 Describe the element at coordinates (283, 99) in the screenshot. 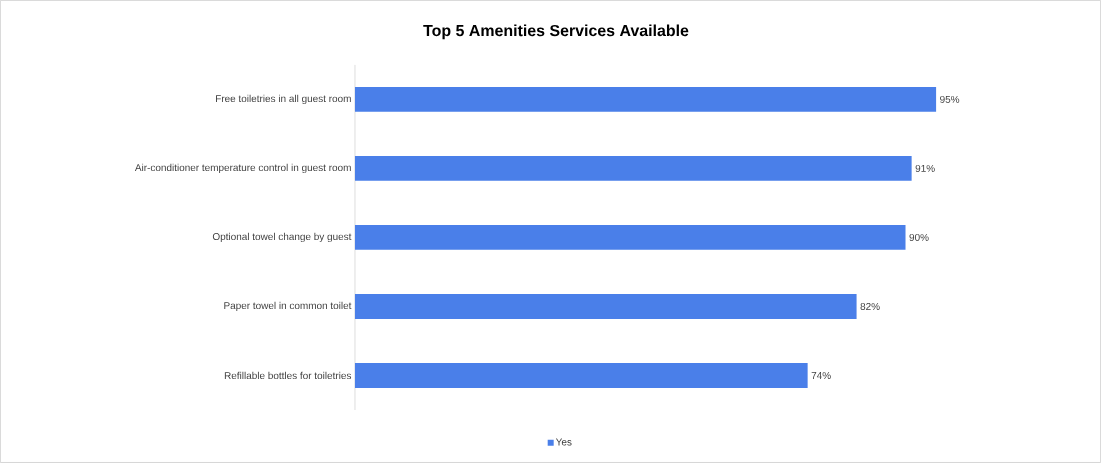

I see `y-tick-label: Free toiletries in all guest room` at that location.